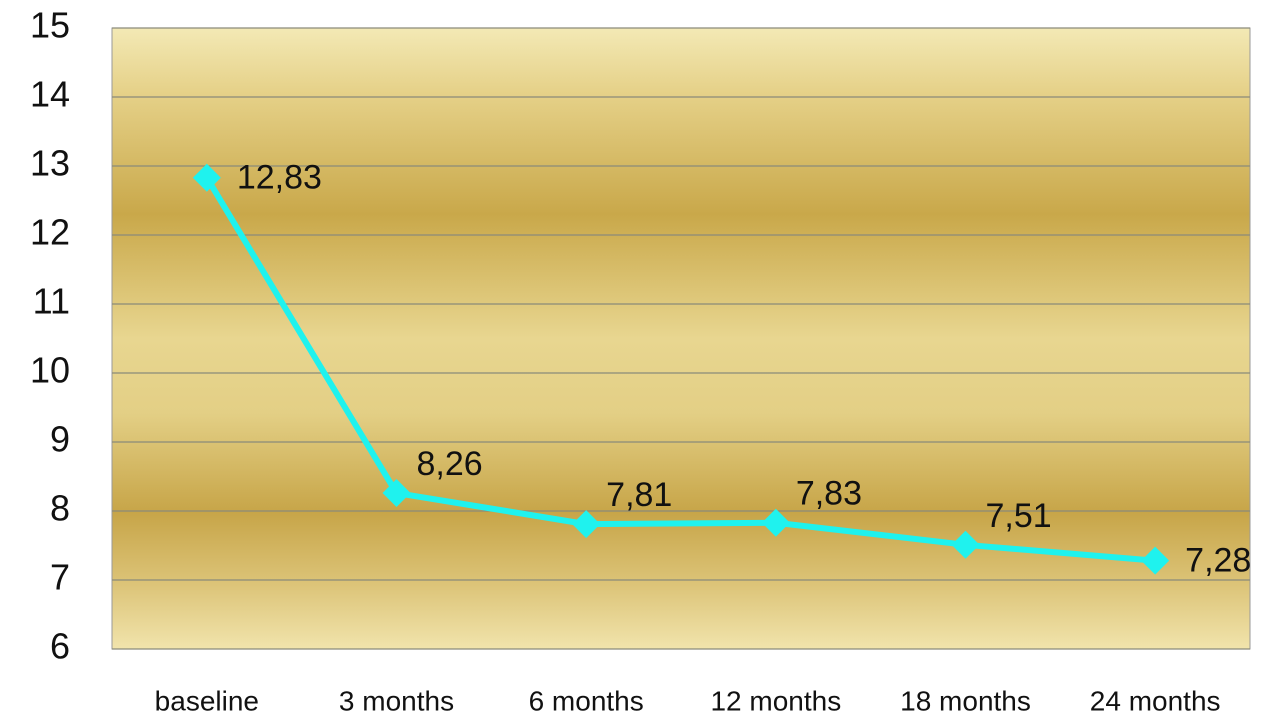 The image size is (1277, 719). What do you see at coordinates (279, 178) in the screenshot?
I see `data-label: 12,83` at bounding box center [279, 178].